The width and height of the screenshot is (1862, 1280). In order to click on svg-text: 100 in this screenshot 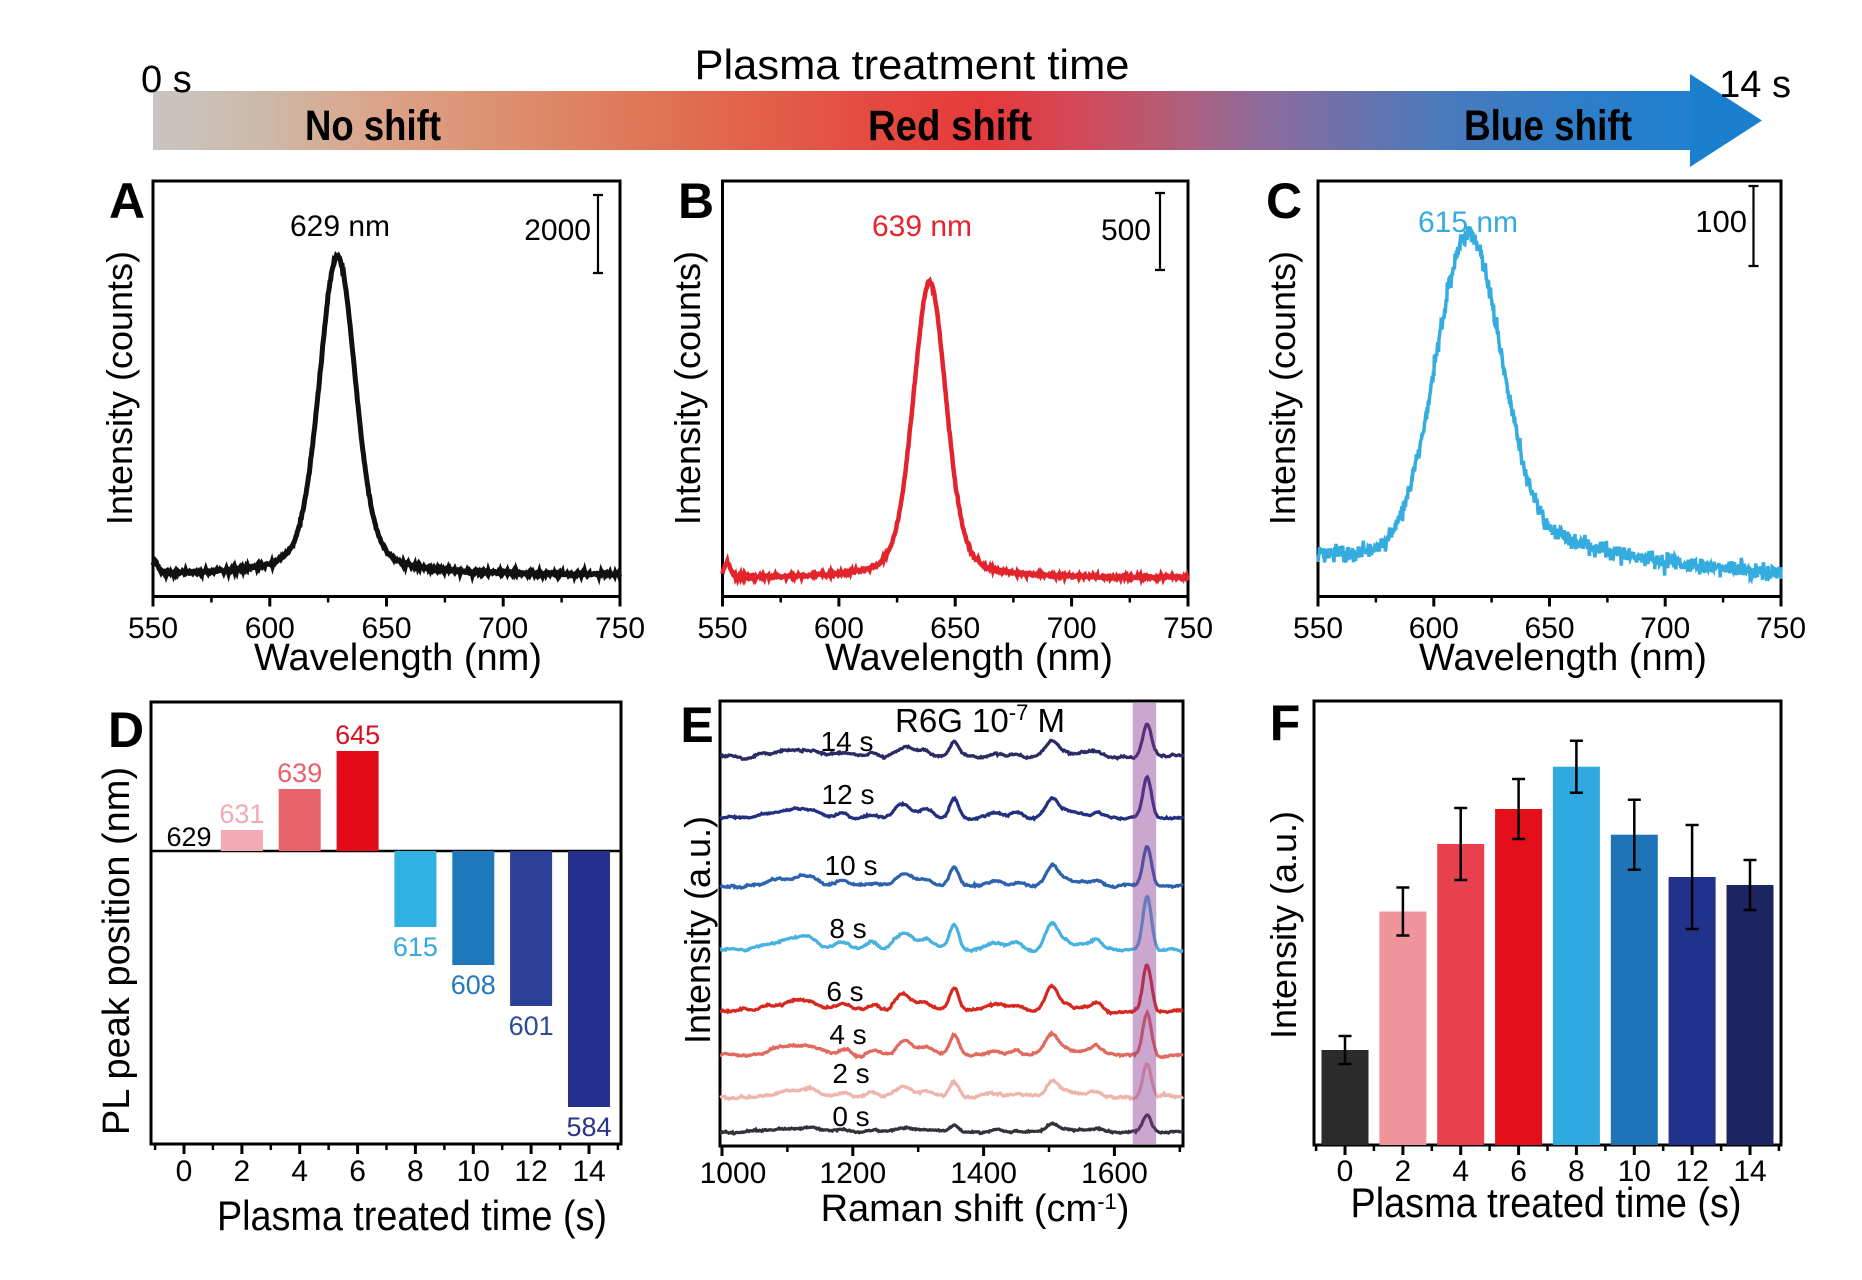, I will do `click(1721, 221)`.